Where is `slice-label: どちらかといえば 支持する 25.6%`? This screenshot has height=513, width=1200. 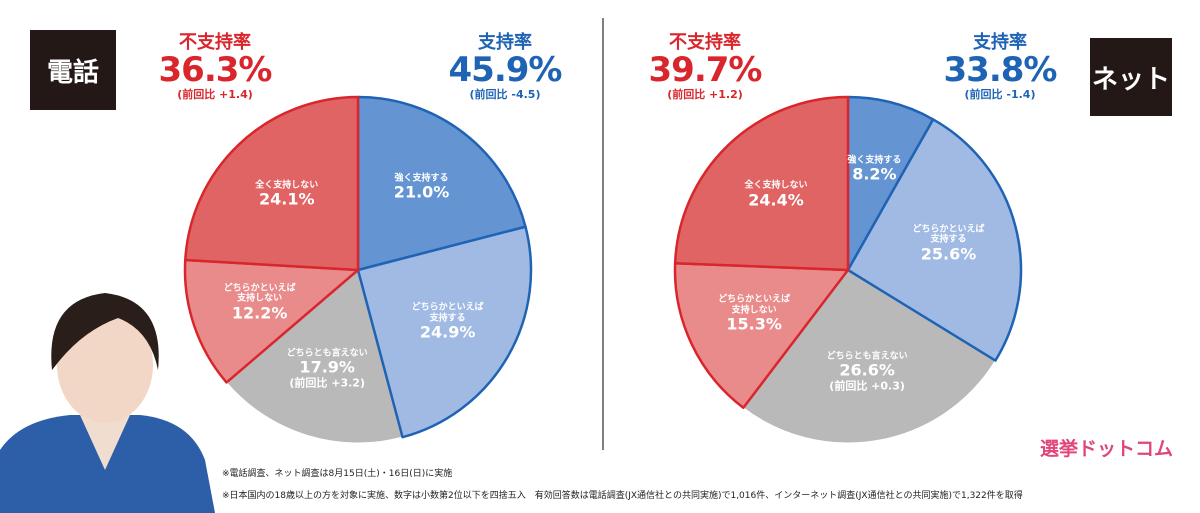 slice-label: どちらかといえば 支持する 25.6% is located at coordinates (948, 244).